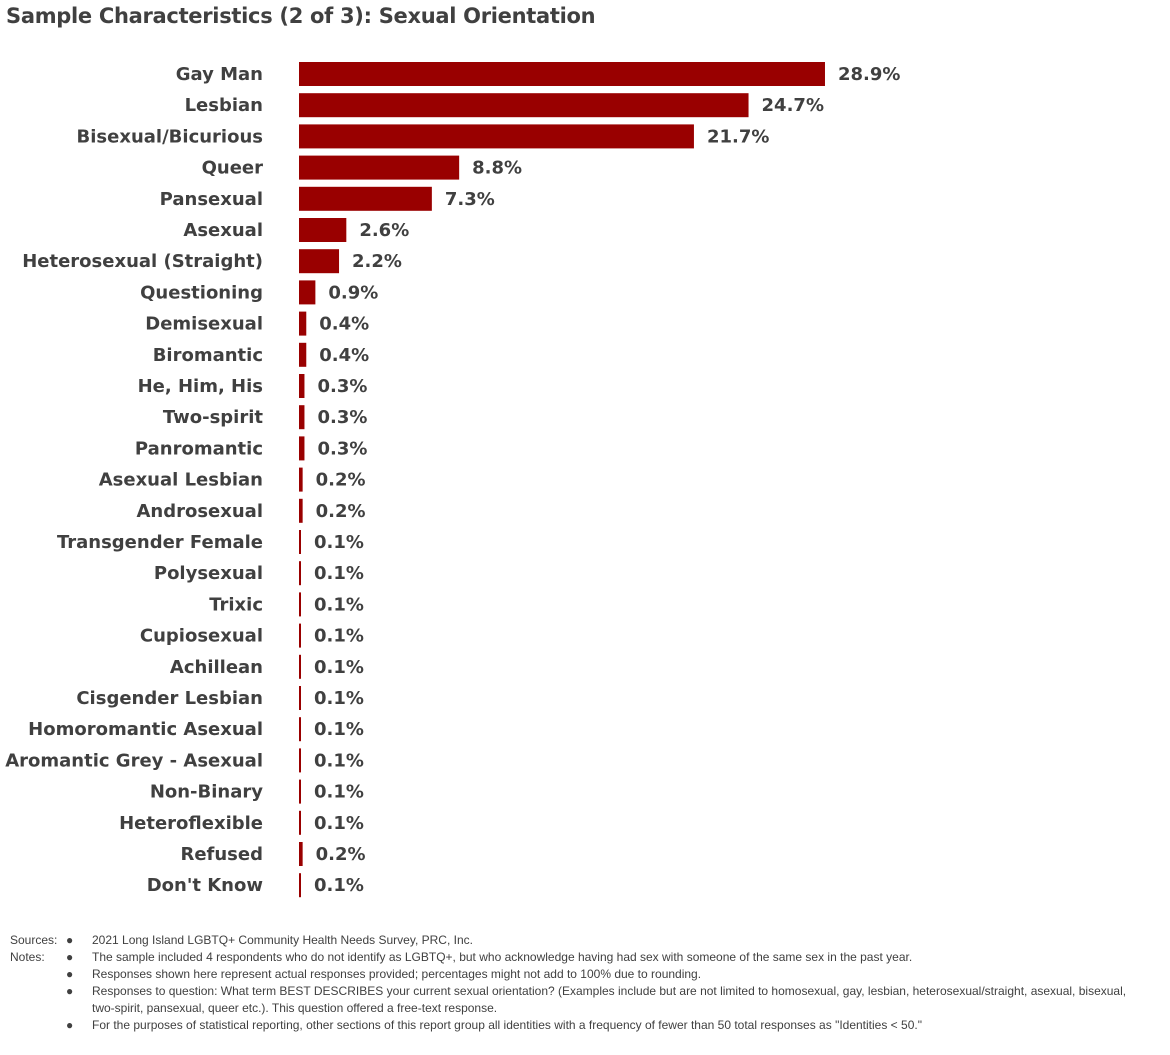 The height and width of the screenshot is (1055, 1170). I want to click on value-label: 21.7%, so click(738, 136).